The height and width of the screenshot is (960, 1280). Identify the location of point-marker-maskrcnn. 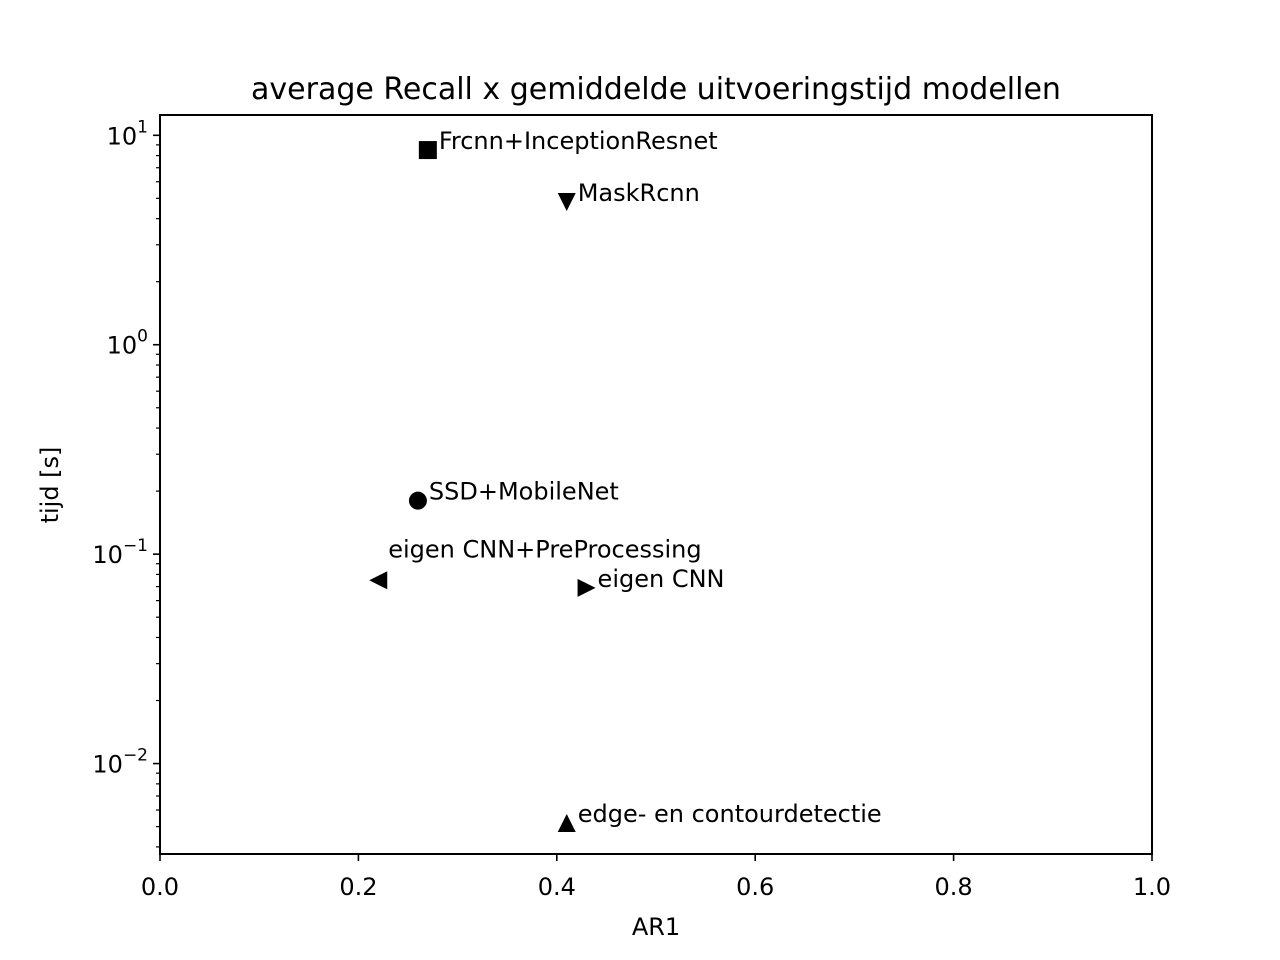
(566, 202).